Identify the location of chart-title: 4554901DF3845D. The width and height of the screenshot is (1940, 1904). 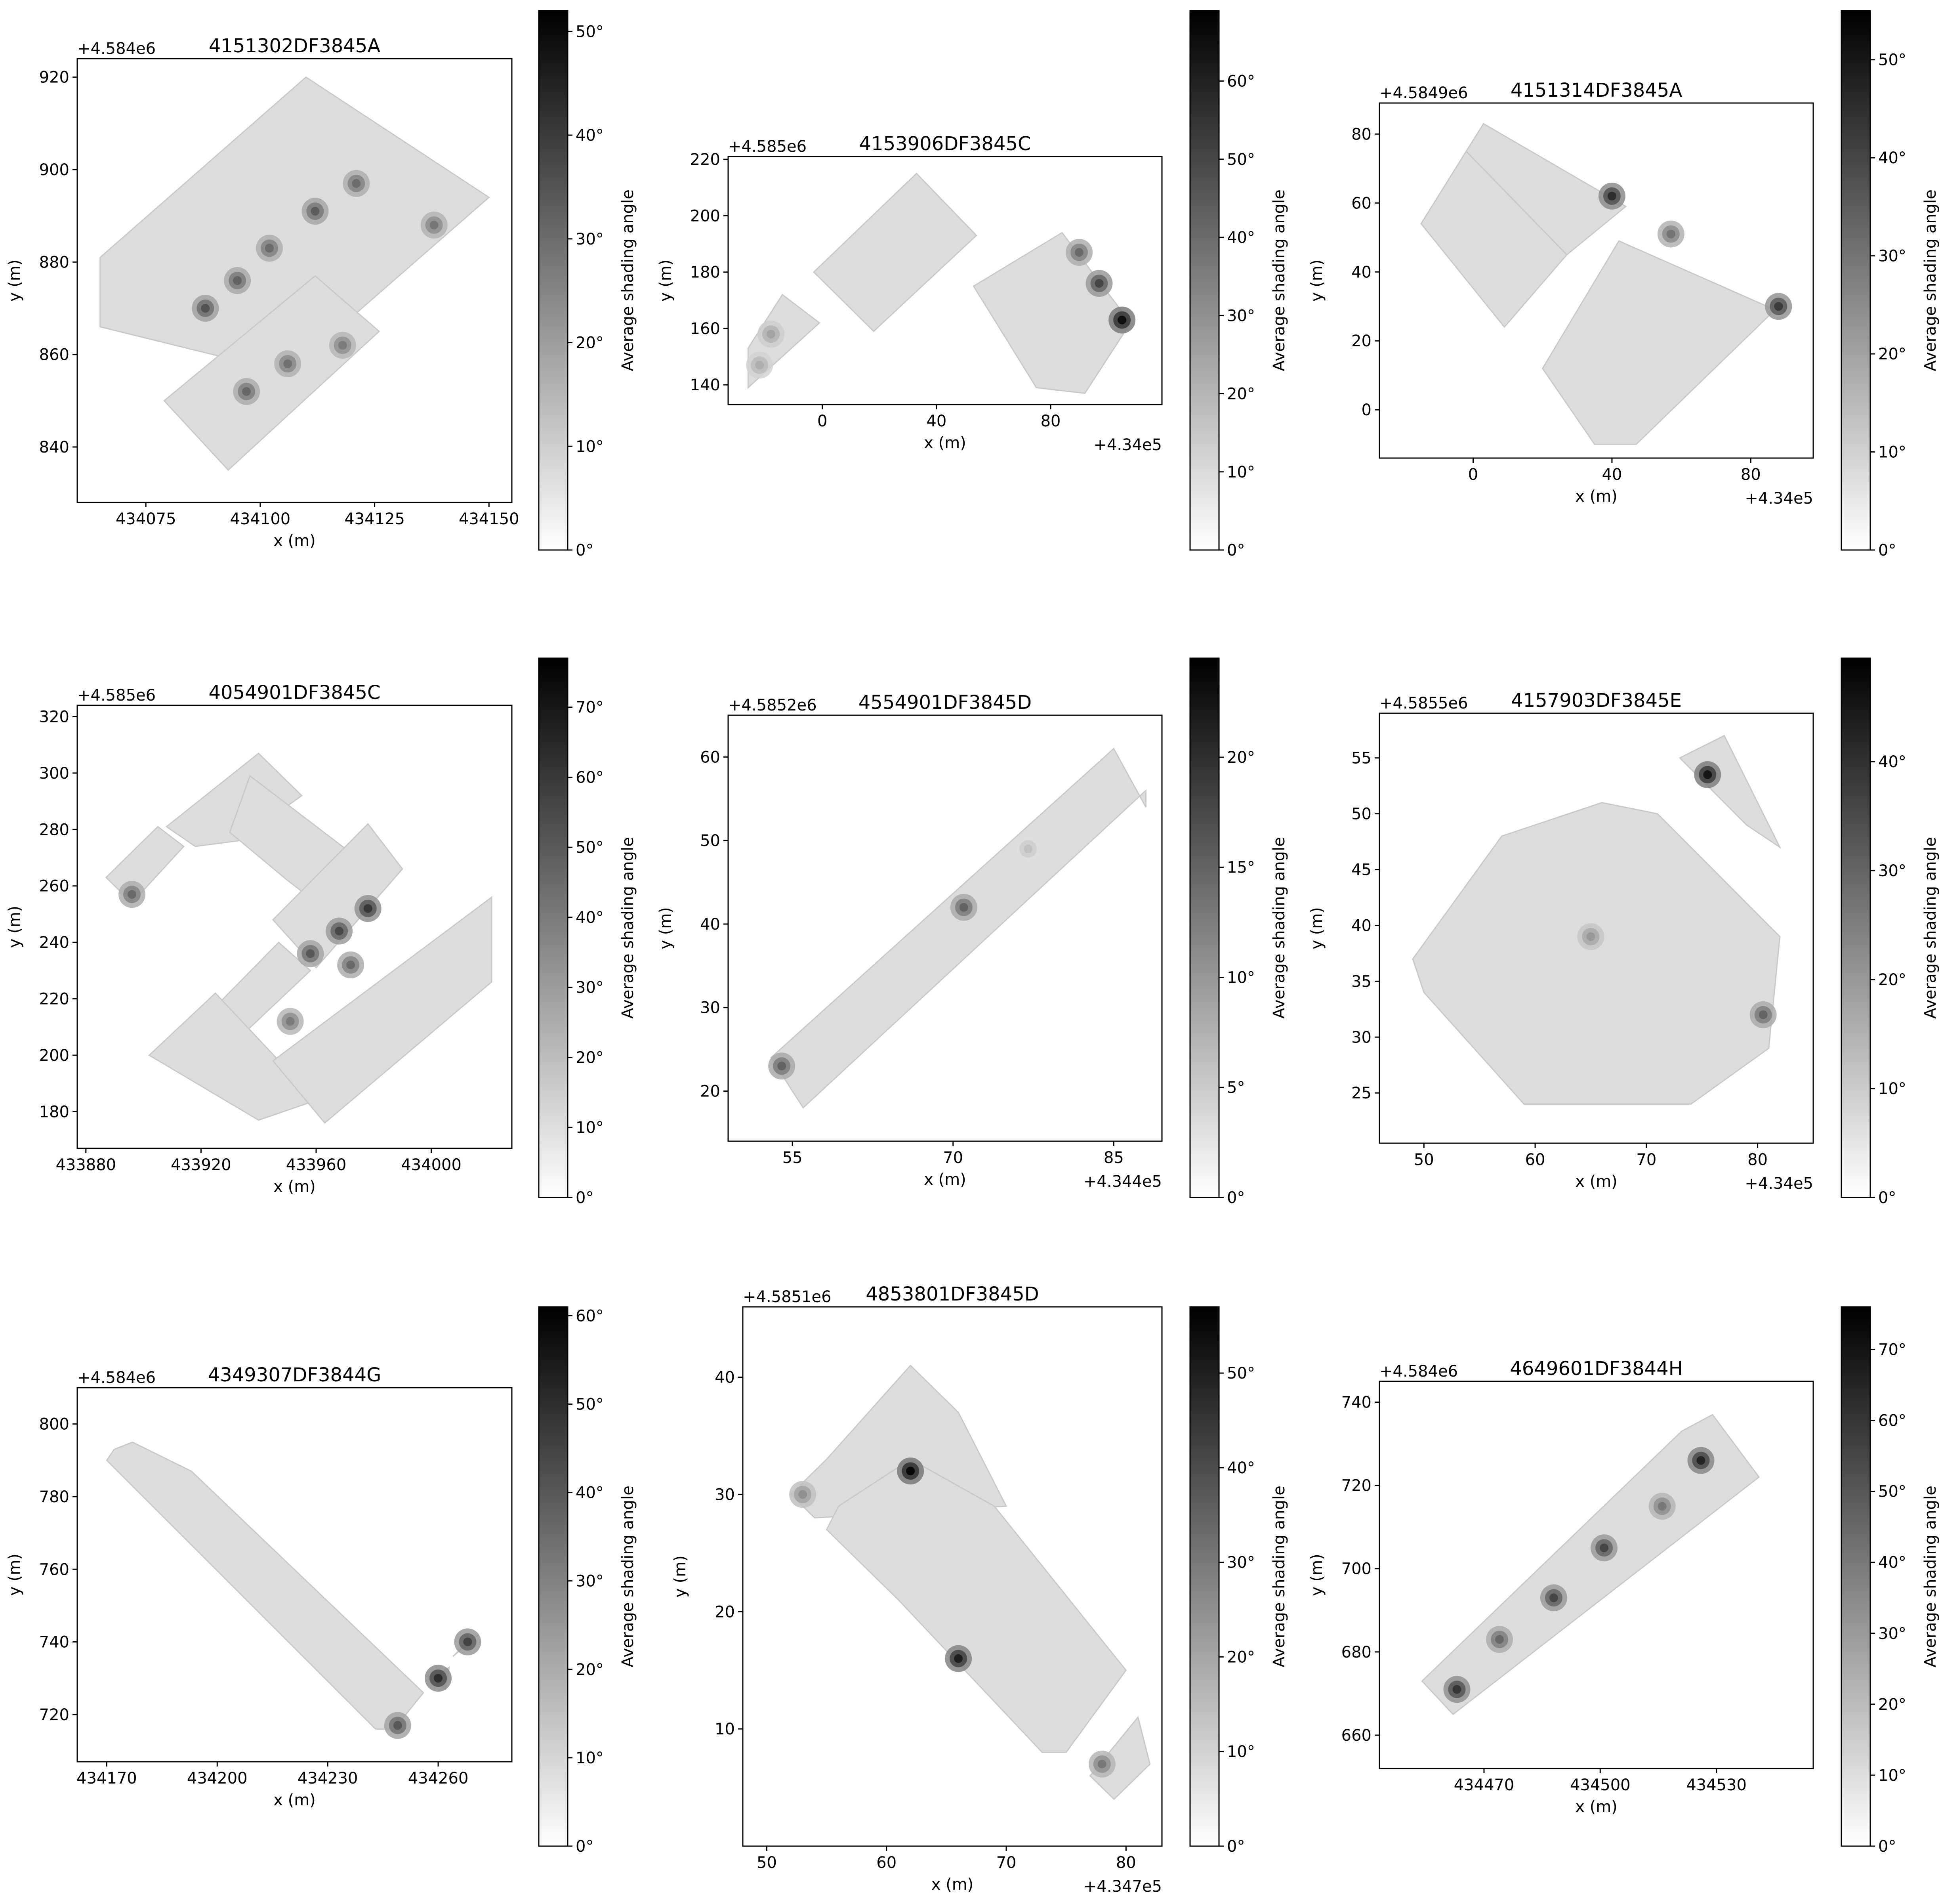
(945, 702).